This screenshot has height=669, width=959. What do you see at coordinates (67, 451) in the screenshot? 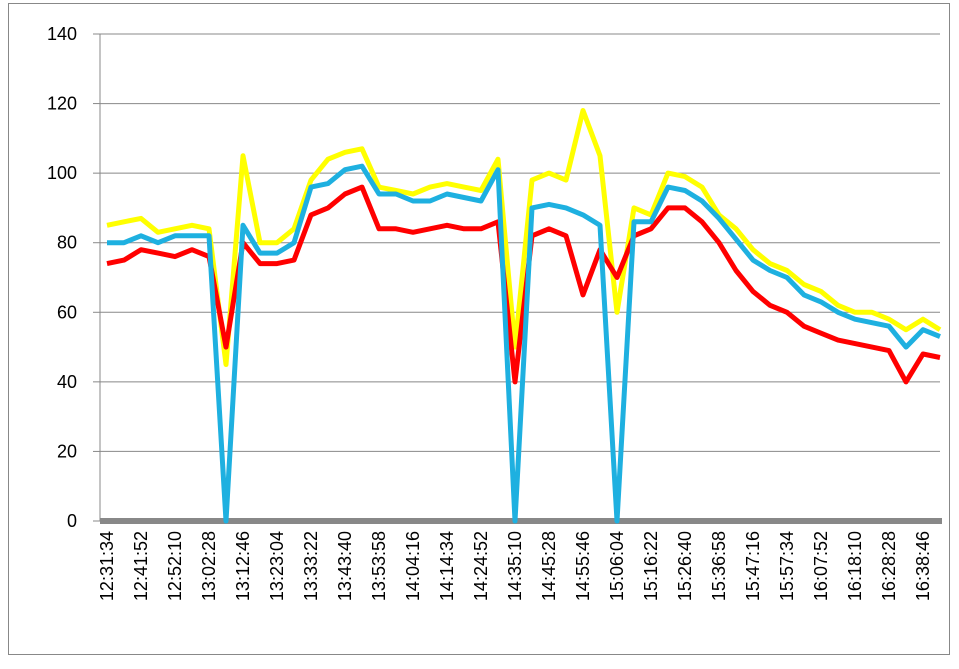
I see `y-tick-label: 20` at bounding box center [67, 451].